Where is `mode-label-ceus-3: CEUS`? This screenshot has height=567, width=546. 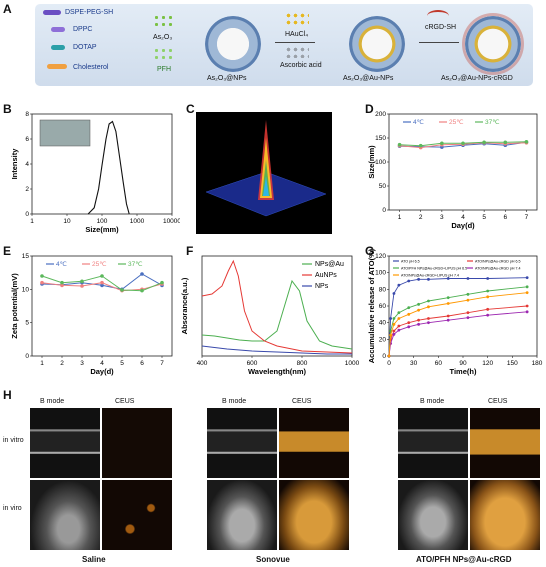 mode-label-ceus-3: CEUS is located at coordinates (498, 401).